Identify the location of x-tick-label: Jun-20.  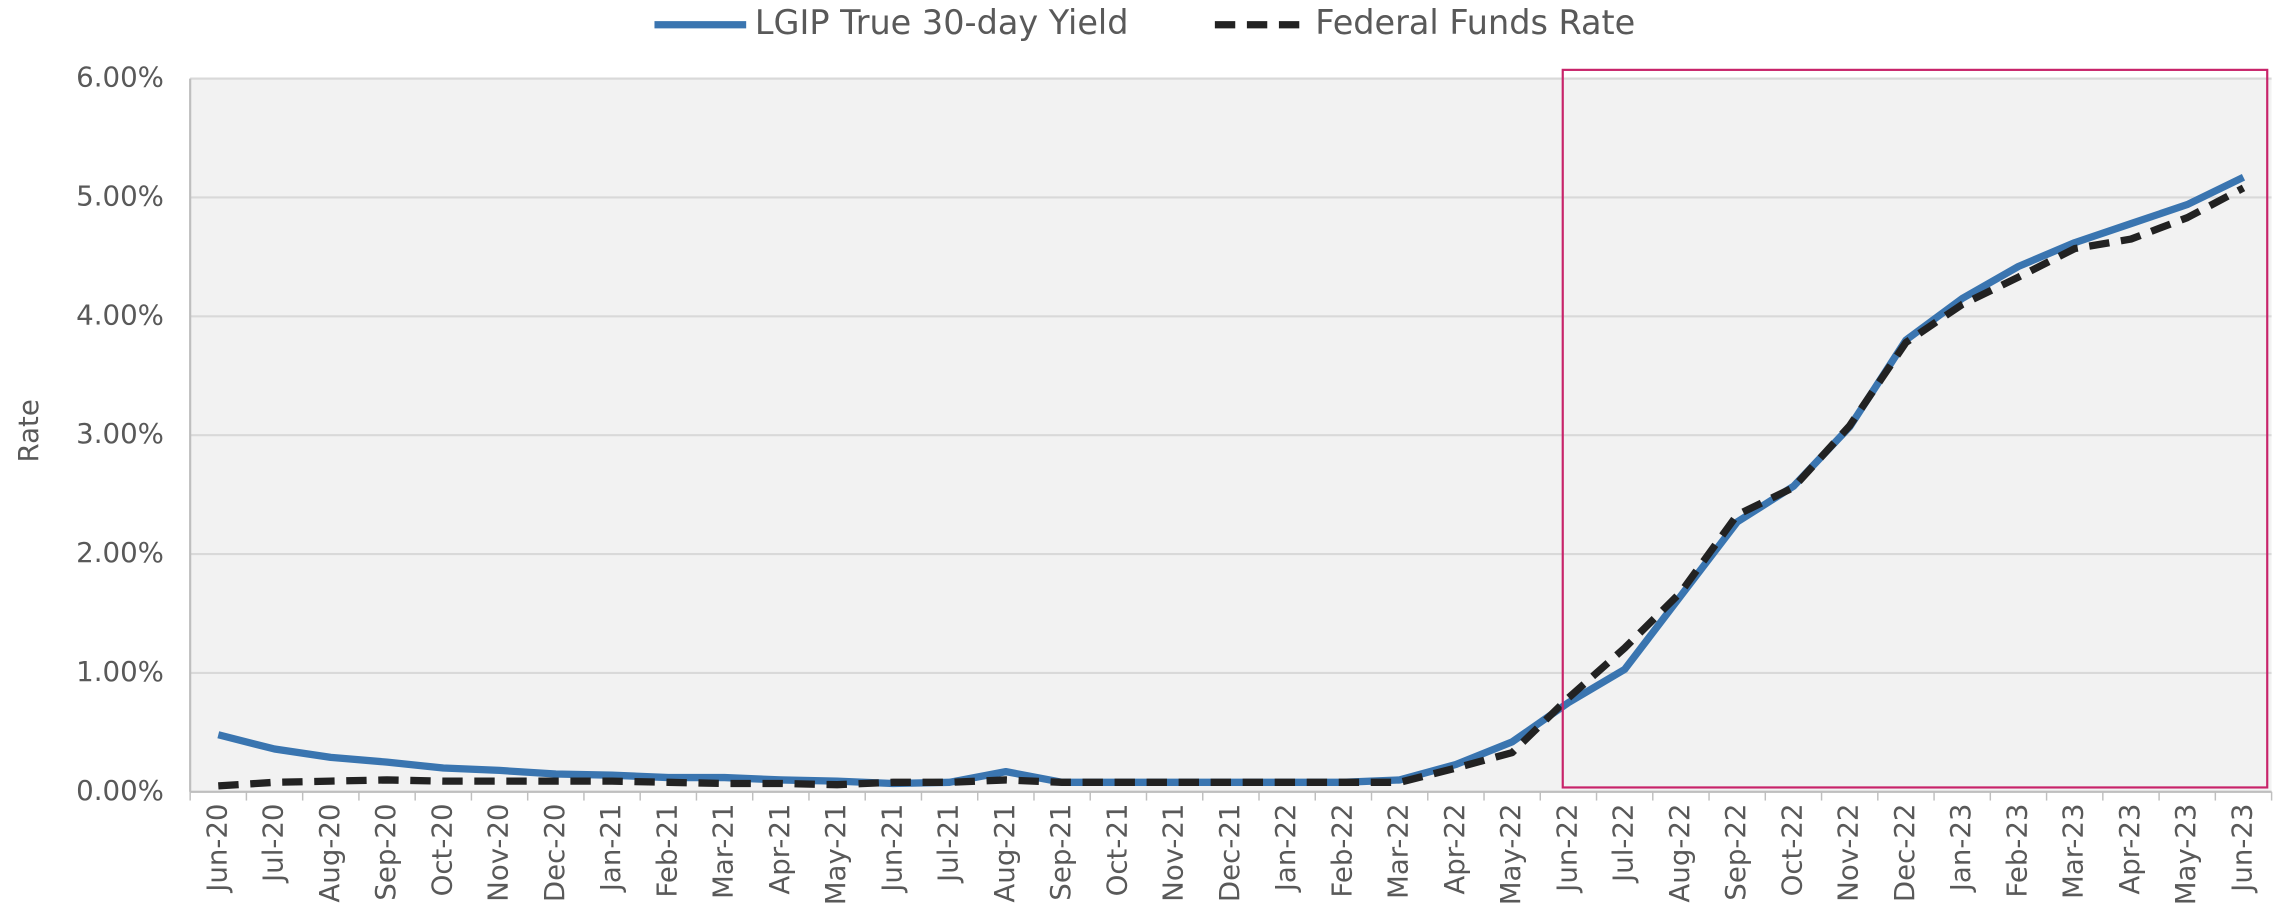
(216, 848).